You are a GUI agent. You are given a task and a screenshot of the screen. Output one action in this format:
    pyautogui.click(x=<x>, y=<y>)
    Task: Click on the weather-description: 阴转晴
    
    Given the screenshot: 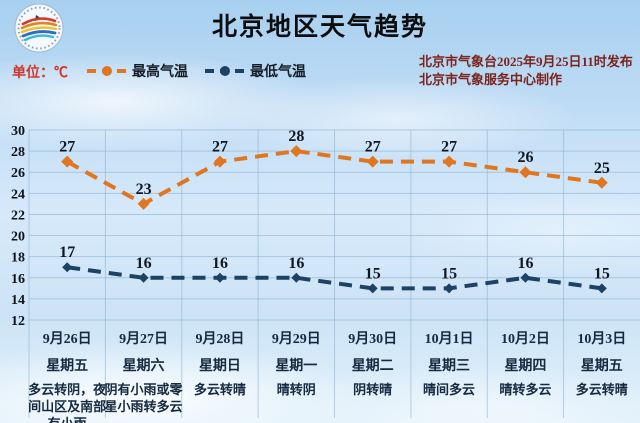 What is the action you would take?
    pyautogui.click(x=373, y=389)
    